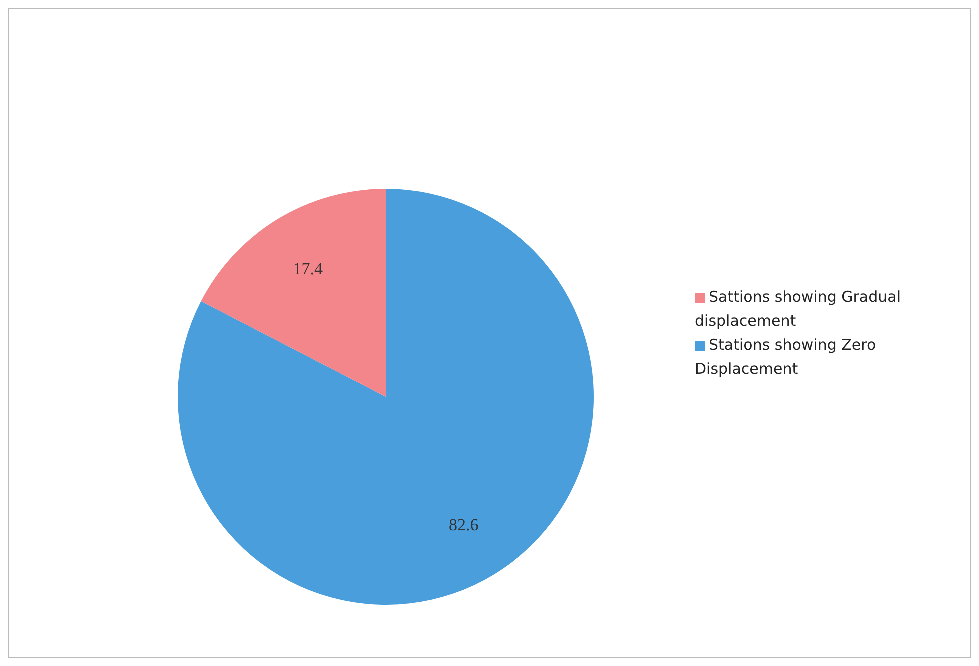  What do you see at coordinates (798, 309) in the screenshot?
I see `legend-label: Sattions showing Gradual displacement` at bounding box center [798, 309].